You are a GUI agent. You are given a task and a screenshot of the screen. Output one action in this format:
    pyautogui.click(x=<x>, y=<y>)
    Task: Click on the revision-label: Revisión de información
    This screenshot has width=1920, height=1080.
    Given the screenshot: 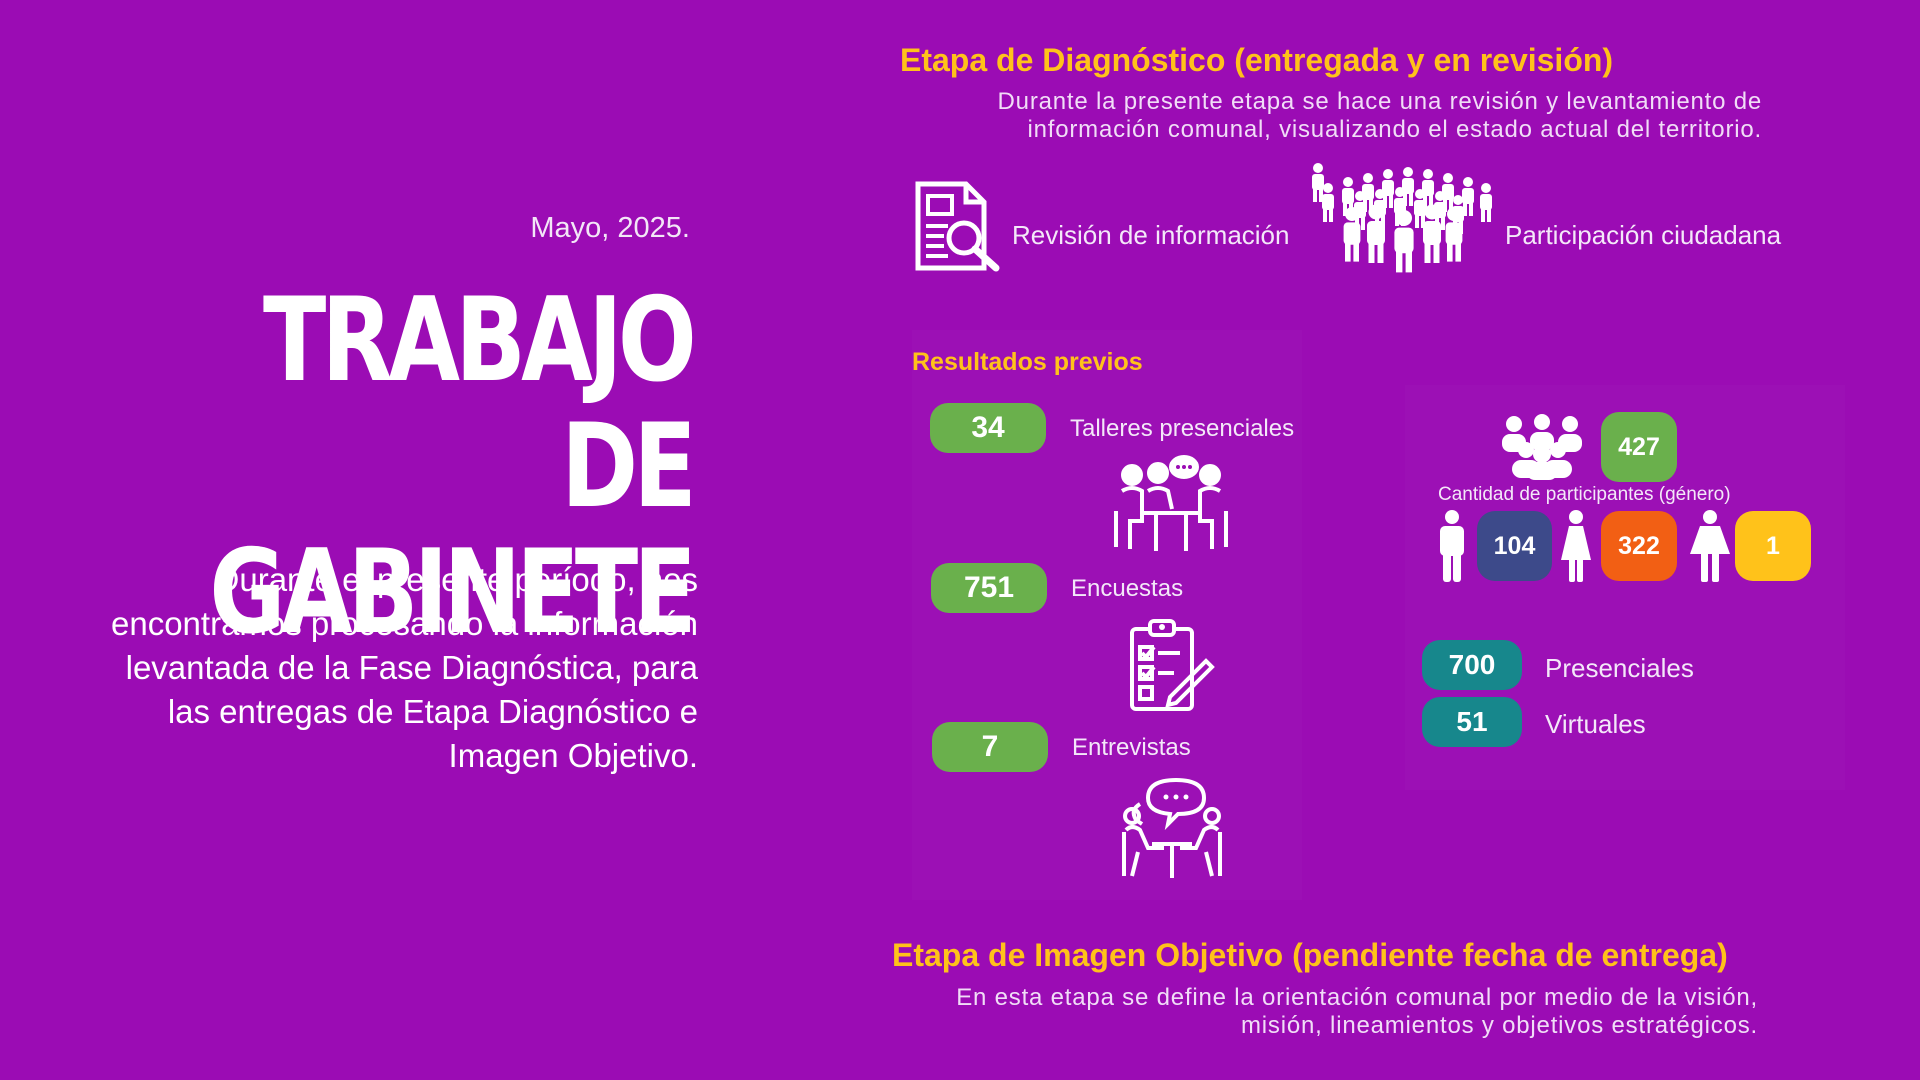 What is the action you would take?
    pyautogui.click(x=1151, y=235)
    